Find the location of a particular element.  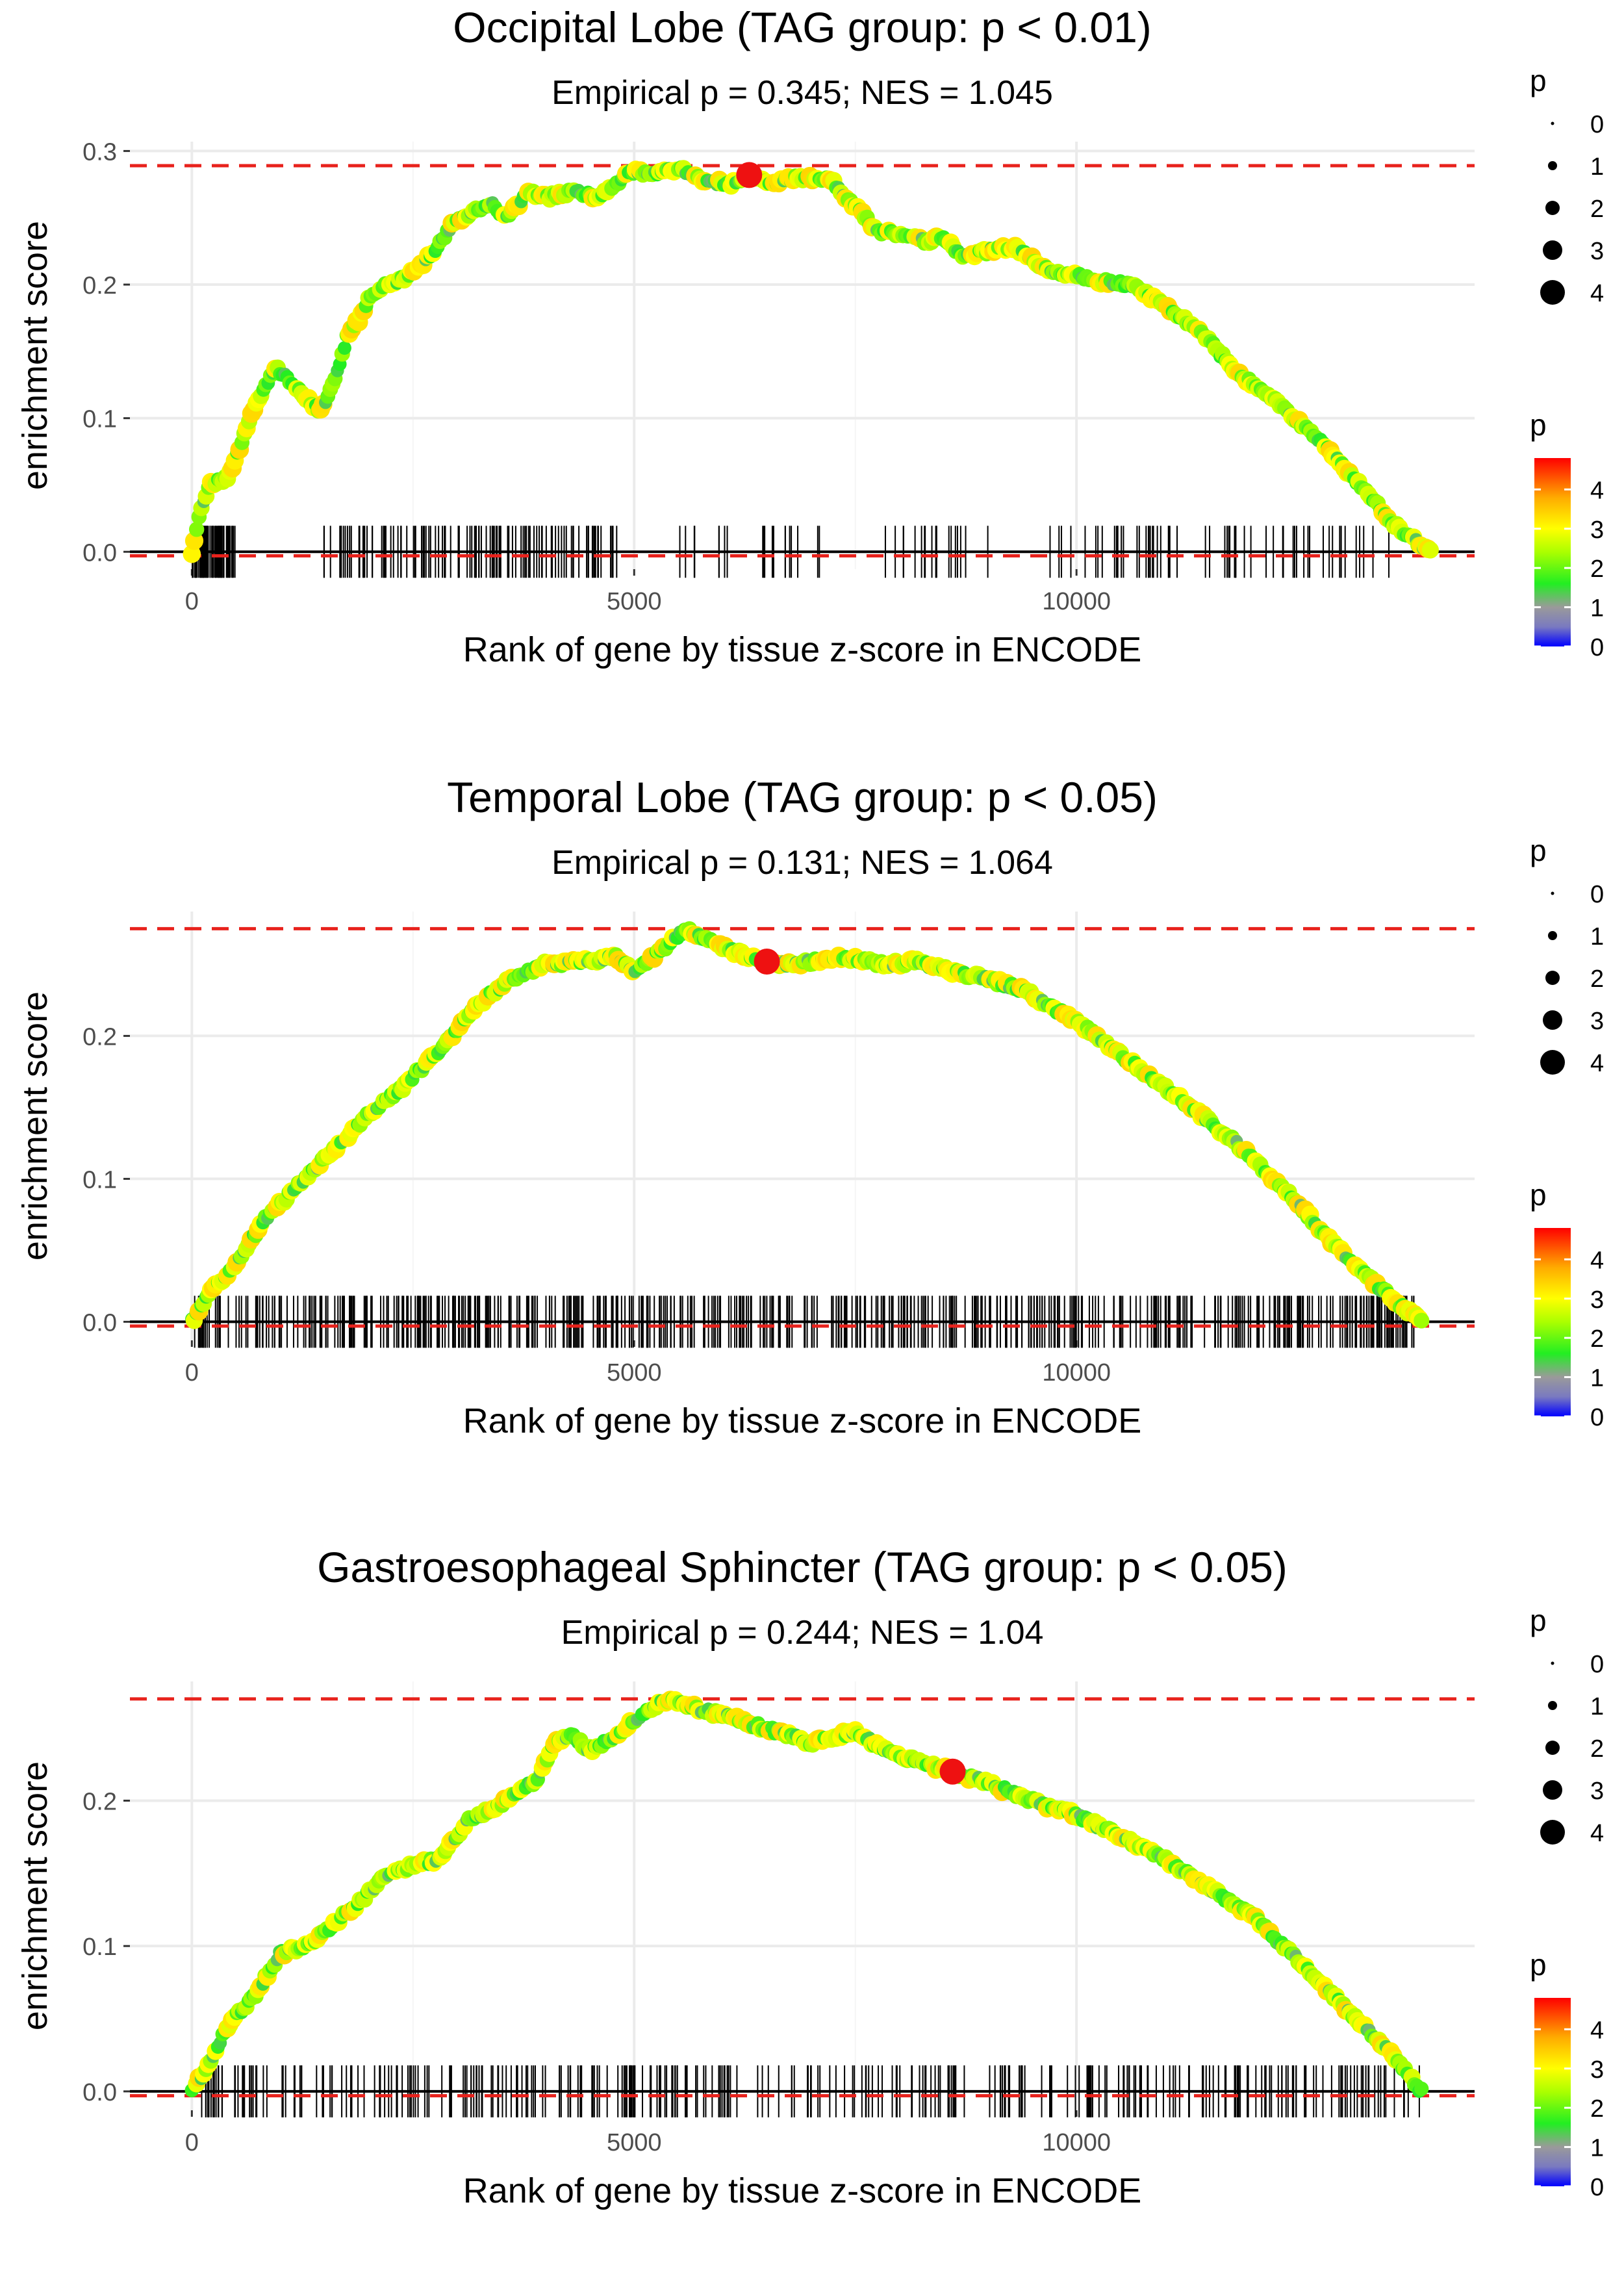

chart-title: Temporal Lobe (TAG group: p < 0.05) is located at coordinates (802, 797).